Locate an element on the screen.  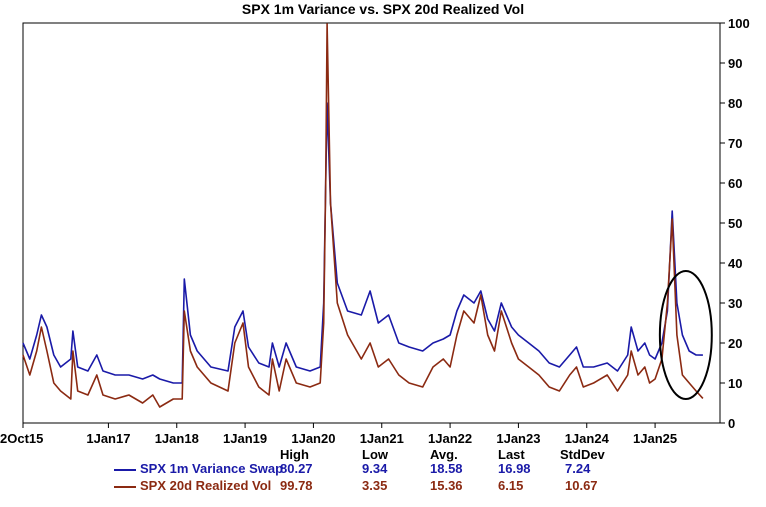
stats-header-last: Last is located at coordinates (511, 454).